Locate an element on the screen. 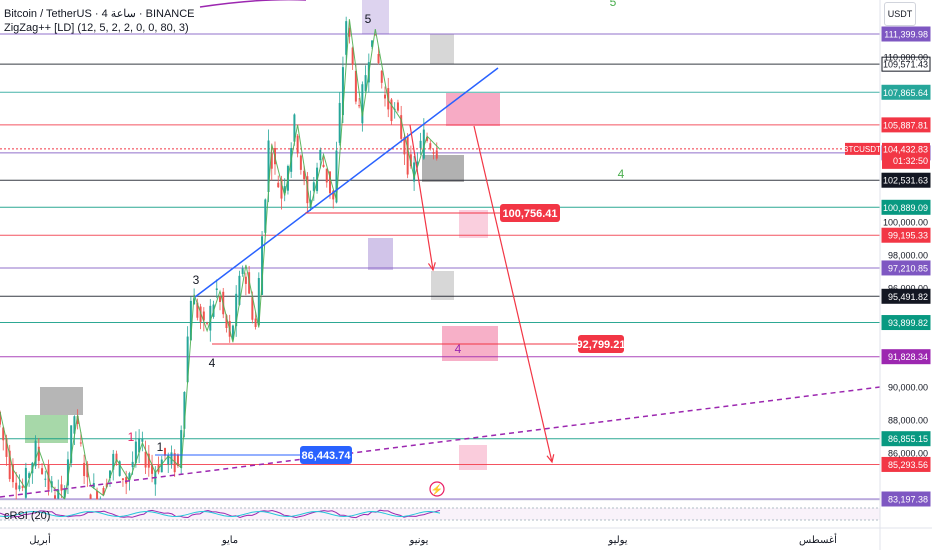 The width and height of the screenshot is (932, 550). ticker-badge is located at coordinates (862, 148).